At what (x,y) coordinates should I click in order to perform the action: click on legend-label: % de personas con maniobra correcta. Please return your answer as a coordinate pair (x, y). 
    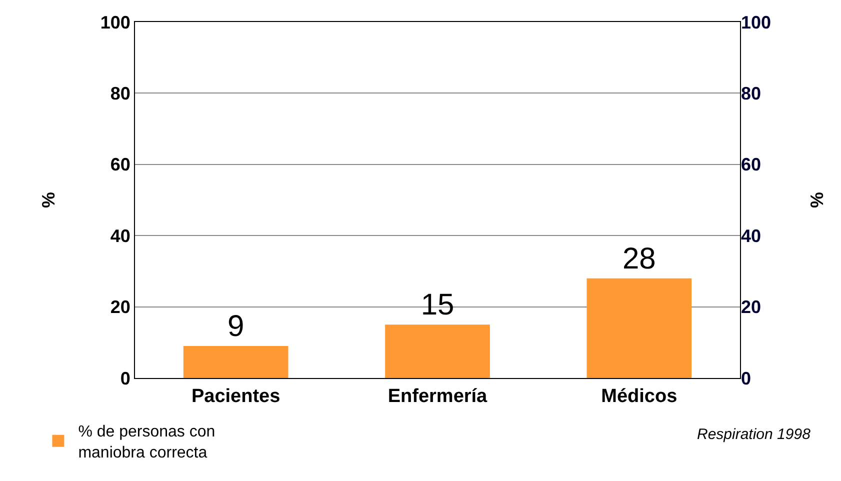
    Looking at the image, I should click on (147, 443).